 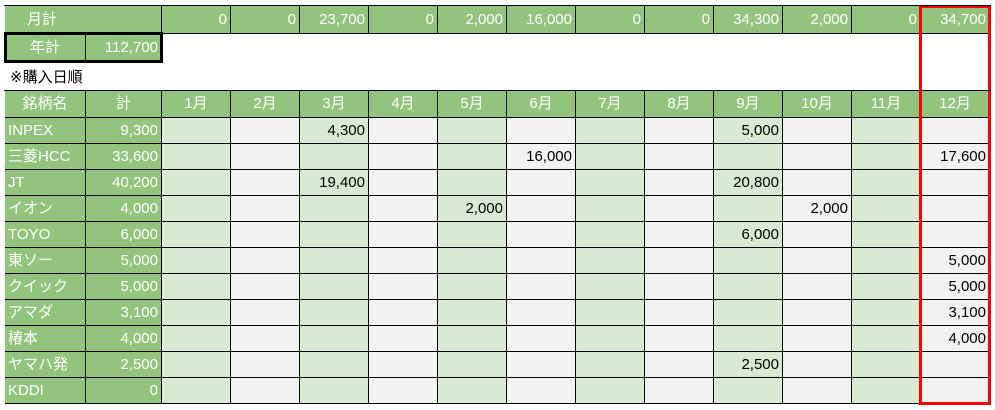 What do you see at coordinates (45, 365) in the screenshot?
I see `stock-name-cell: ヤマハ発` at bounding box center [45, 365].